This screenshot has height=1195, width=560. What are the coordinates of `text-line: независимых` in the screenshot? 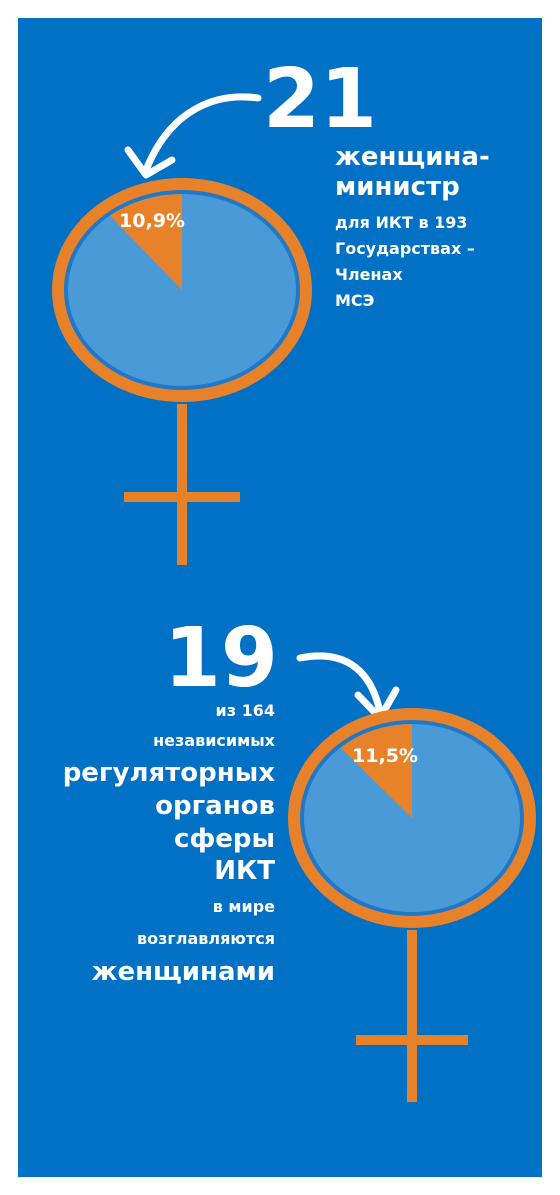 It's located at (214, 740).